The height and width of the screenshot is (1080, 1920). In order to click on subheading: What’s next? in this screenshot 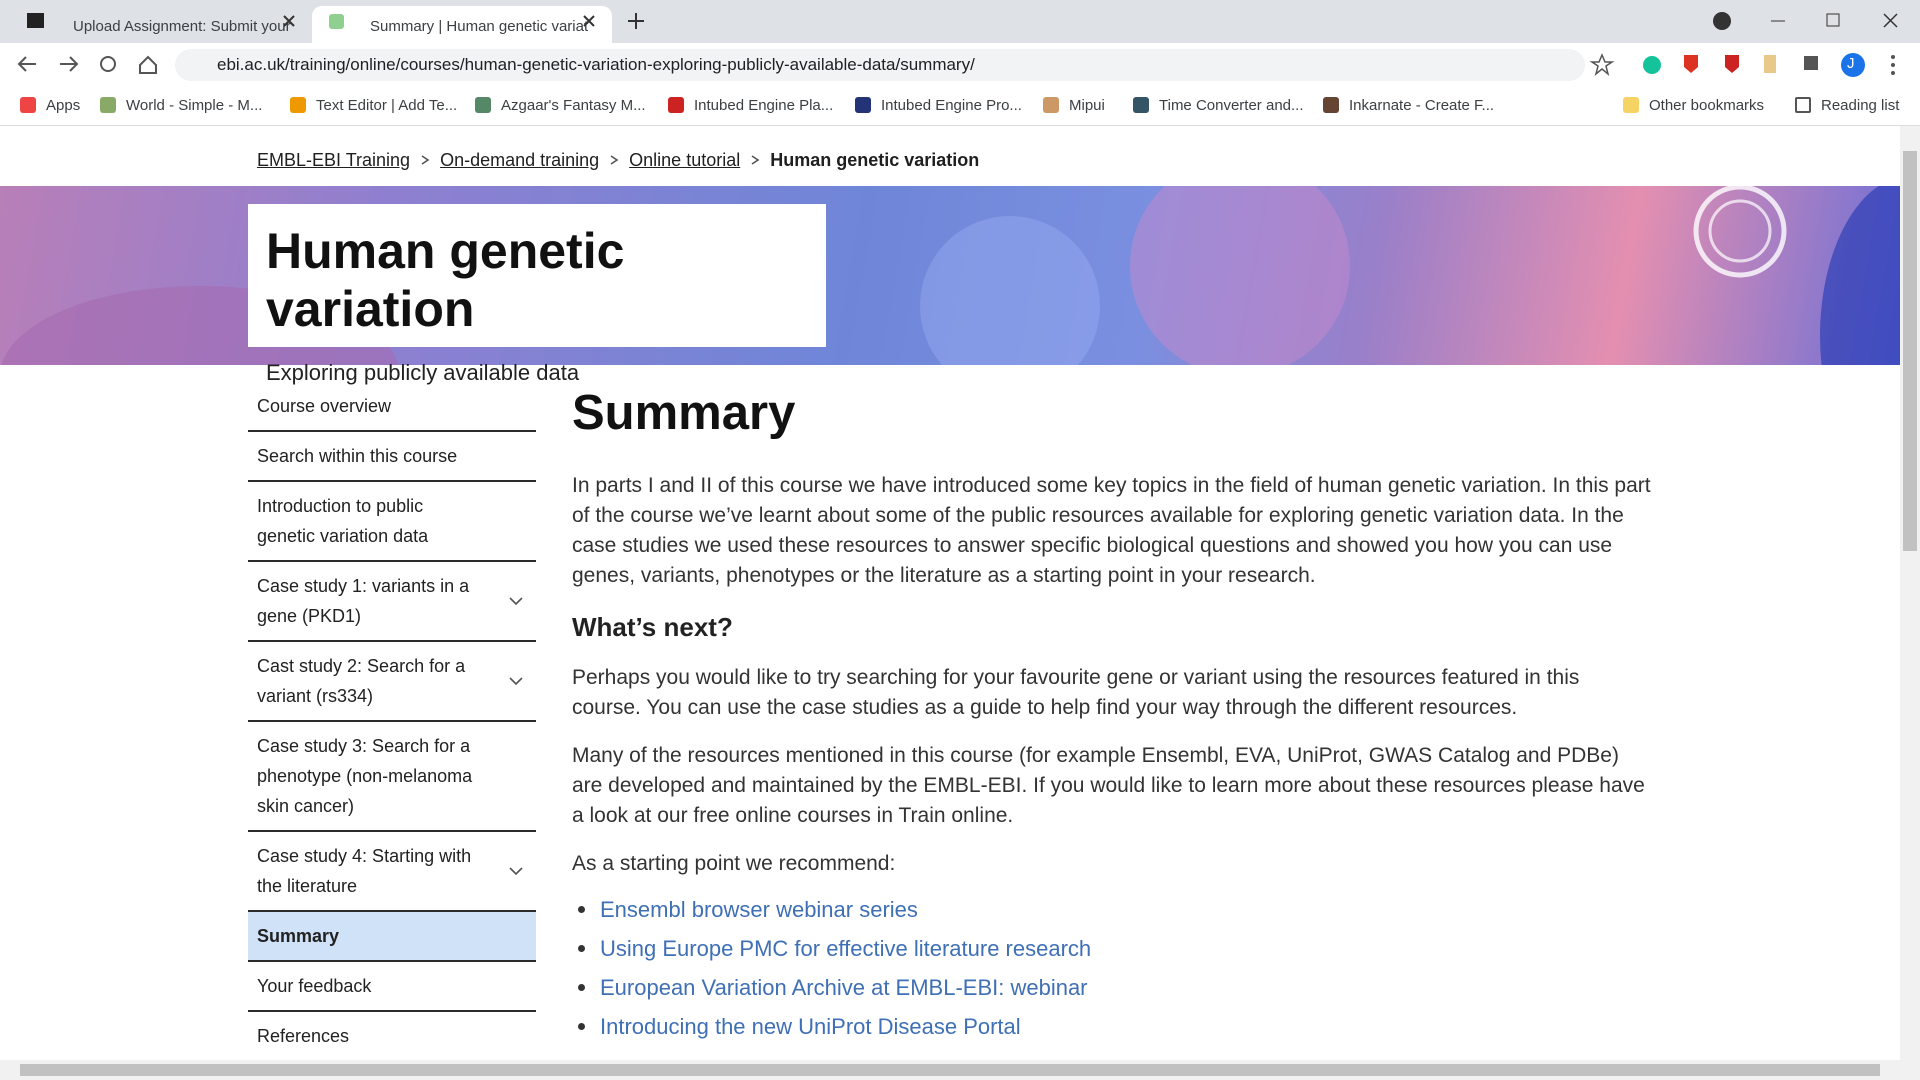, I will do `click(652, 627)`.